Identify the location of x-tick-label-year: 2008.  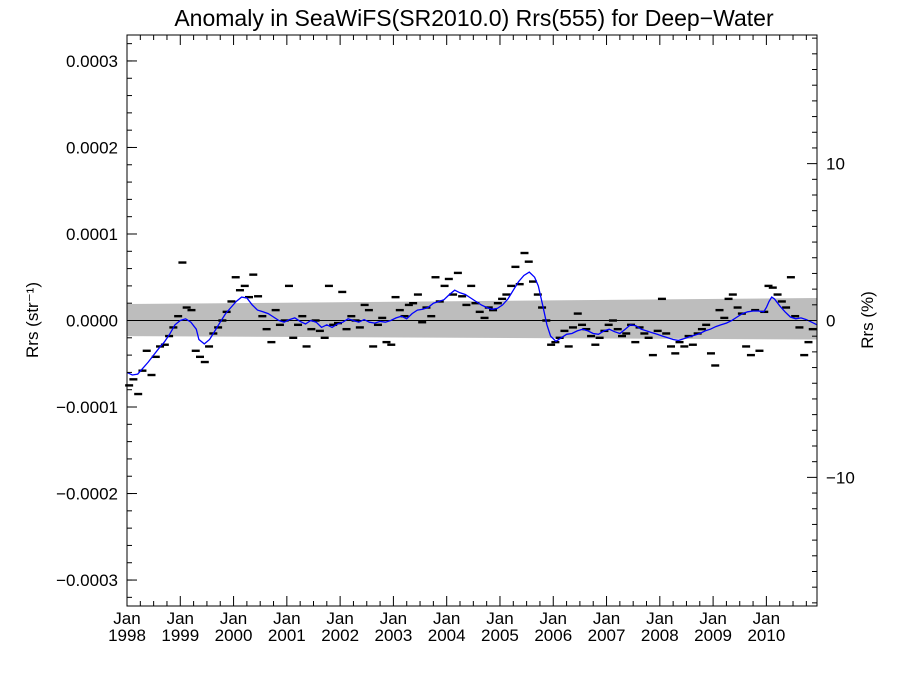
(660, 635).